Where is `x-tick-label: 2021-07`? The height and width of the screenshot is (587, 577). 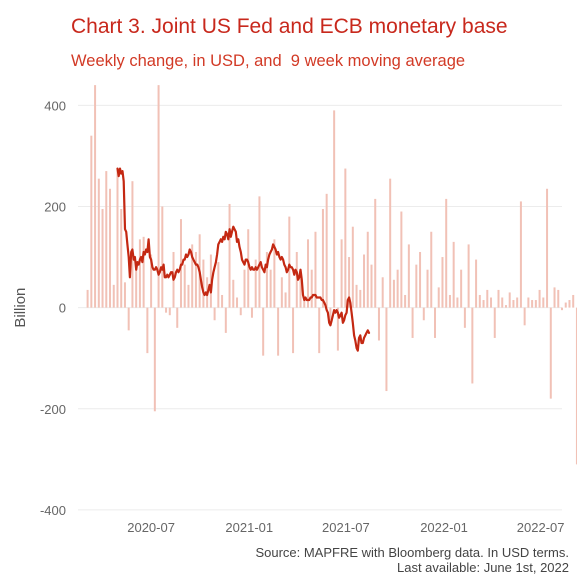
x-tick-label: 2021-07 is located at coordinates (346, 527).